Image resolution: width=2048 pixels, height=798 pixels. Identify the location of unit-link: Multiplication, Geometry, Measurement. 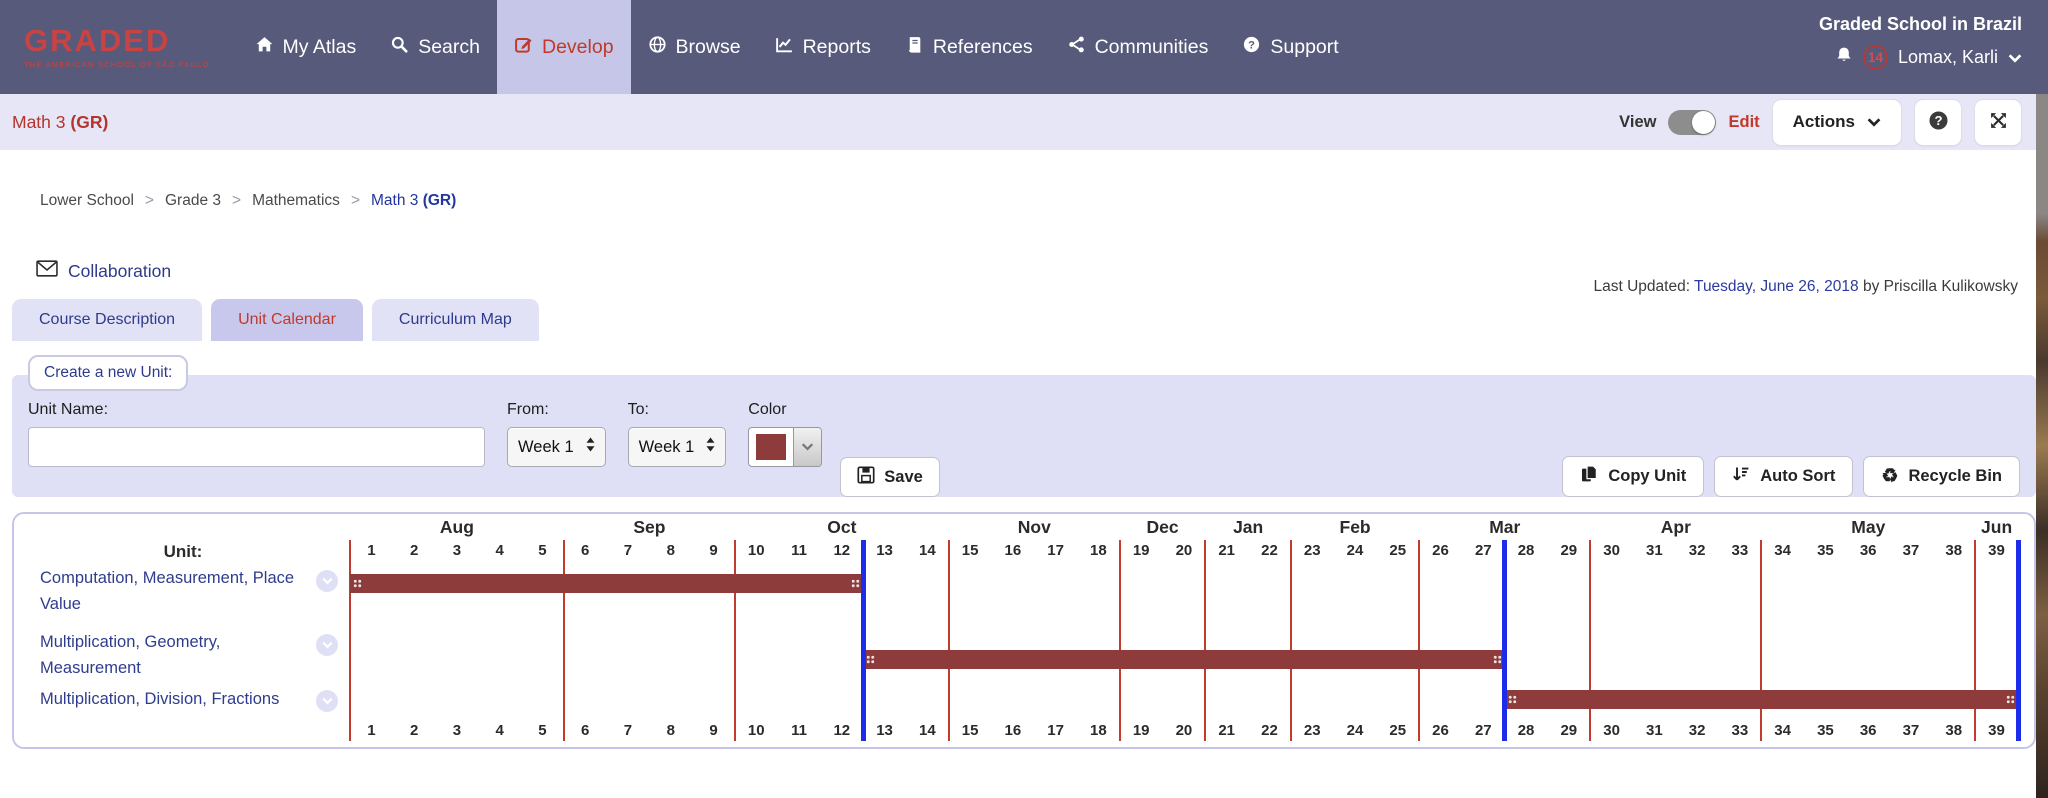
(130, 655).